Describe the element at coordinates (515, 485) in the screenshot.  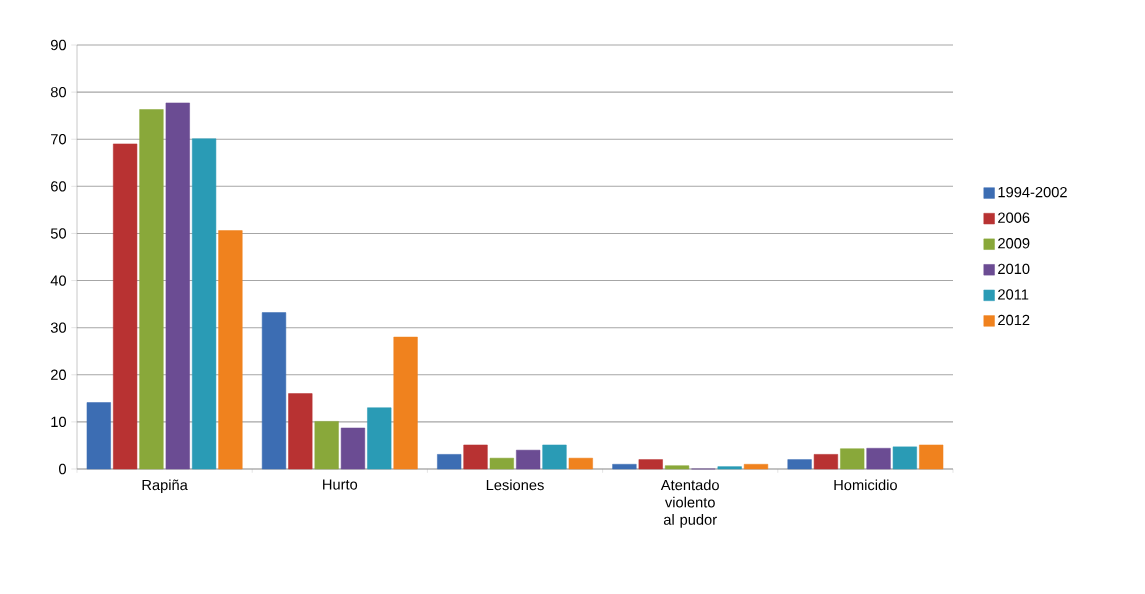
I see `x-tick-label: Lesiones` at that location.